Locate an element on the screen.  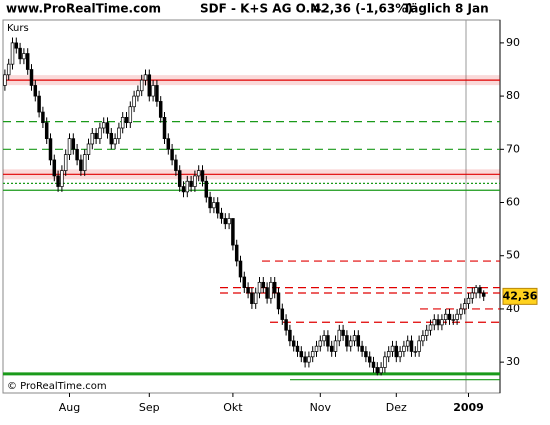
site: www.ProRealTime.com is located at coordinates (83, 9).